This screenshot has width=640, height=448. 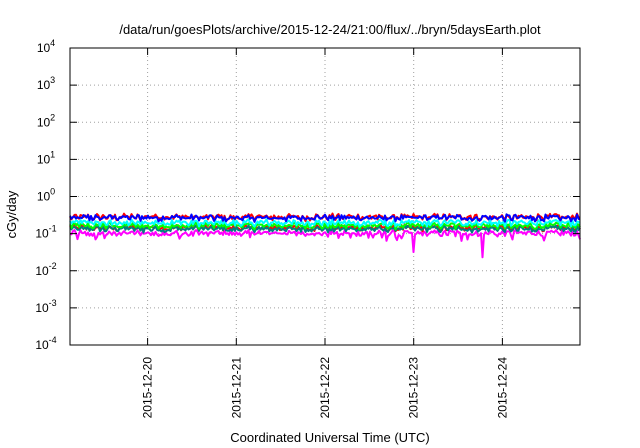 I want to click on y-tick-label: 10⁻², so click(x=45, y=269).